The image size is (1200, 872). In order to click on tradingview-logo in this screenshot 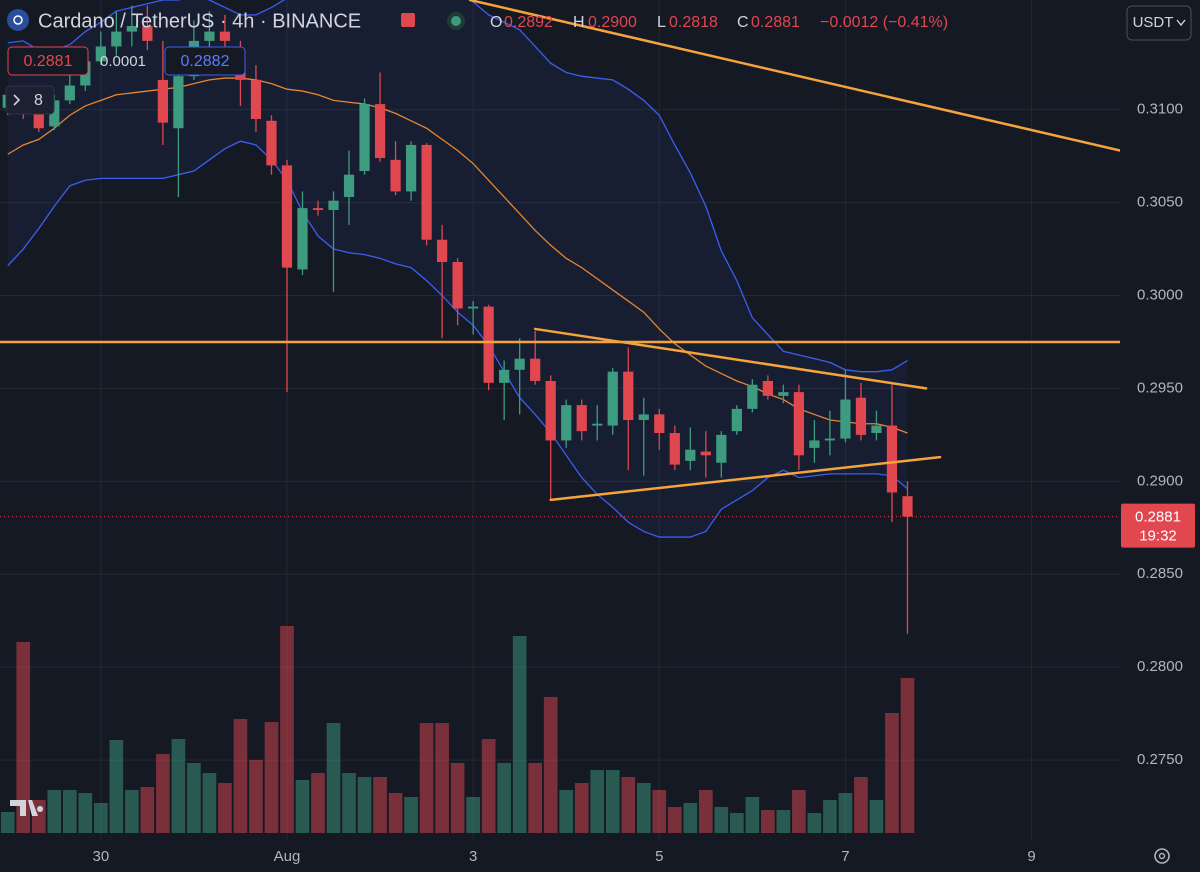, I will do `click(27, 808)`.